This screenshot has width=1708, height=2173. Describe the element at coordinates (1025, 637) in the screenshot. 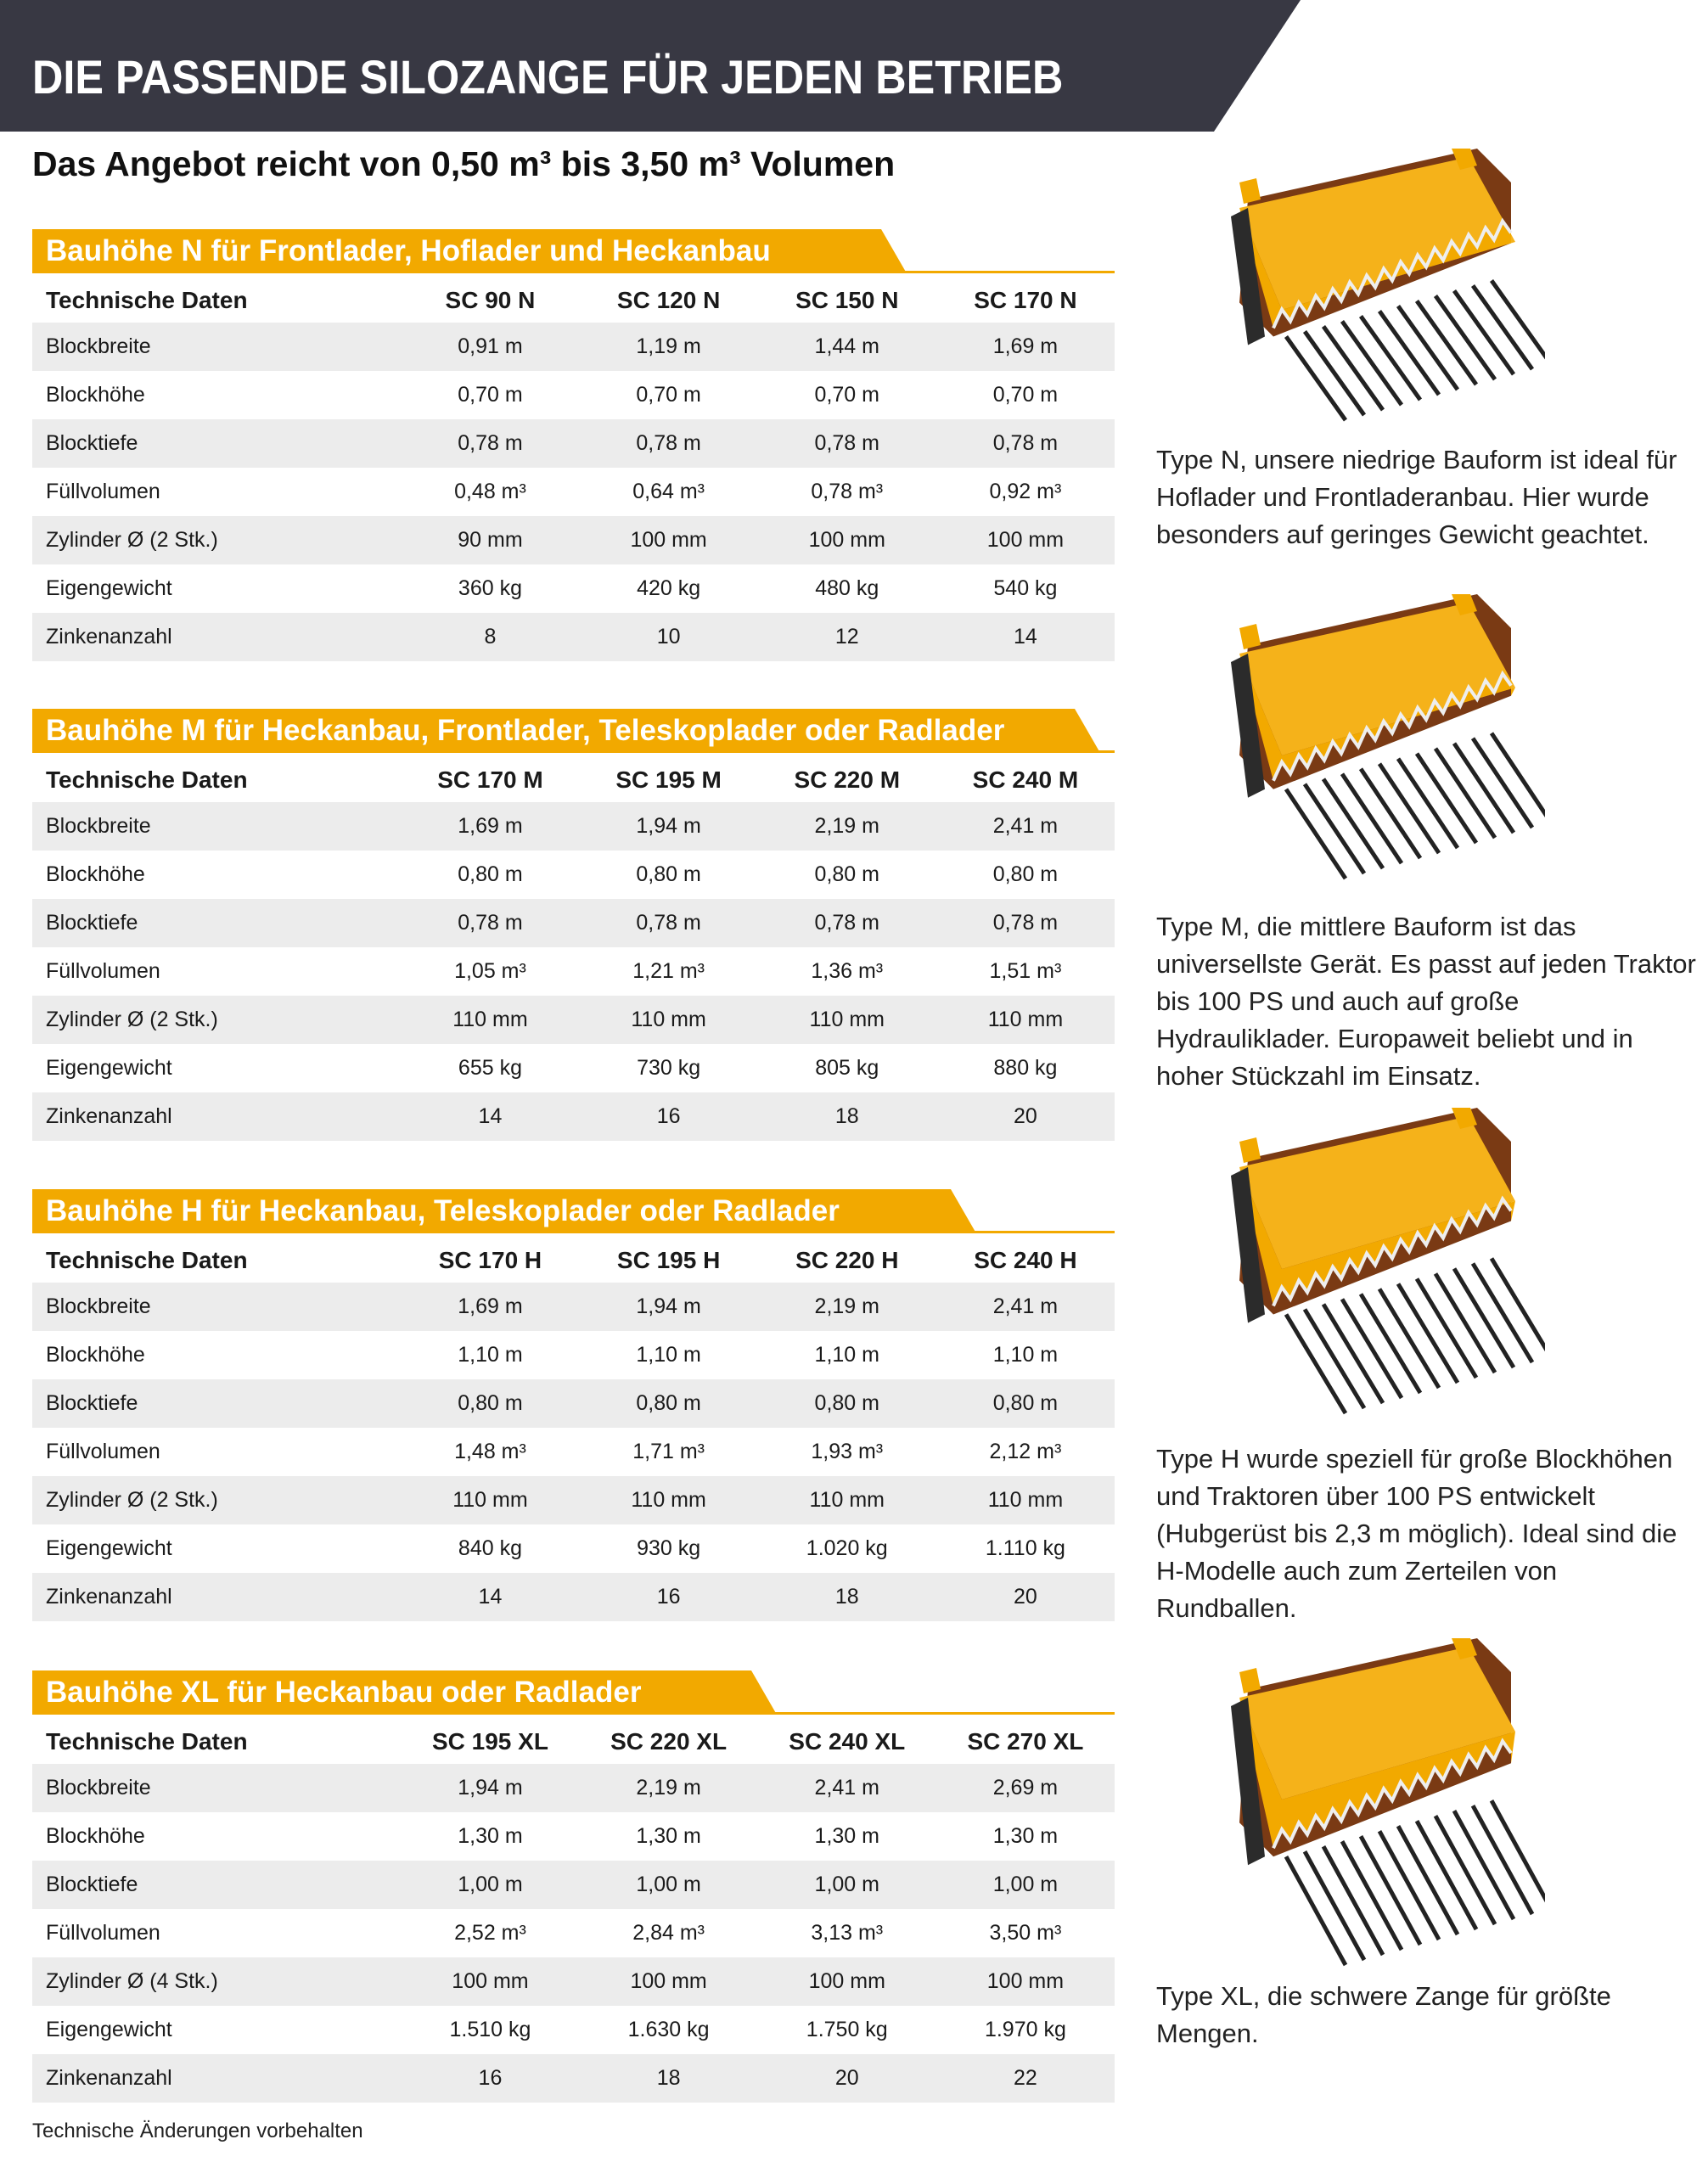

I see `cell-value: 14` at that location.